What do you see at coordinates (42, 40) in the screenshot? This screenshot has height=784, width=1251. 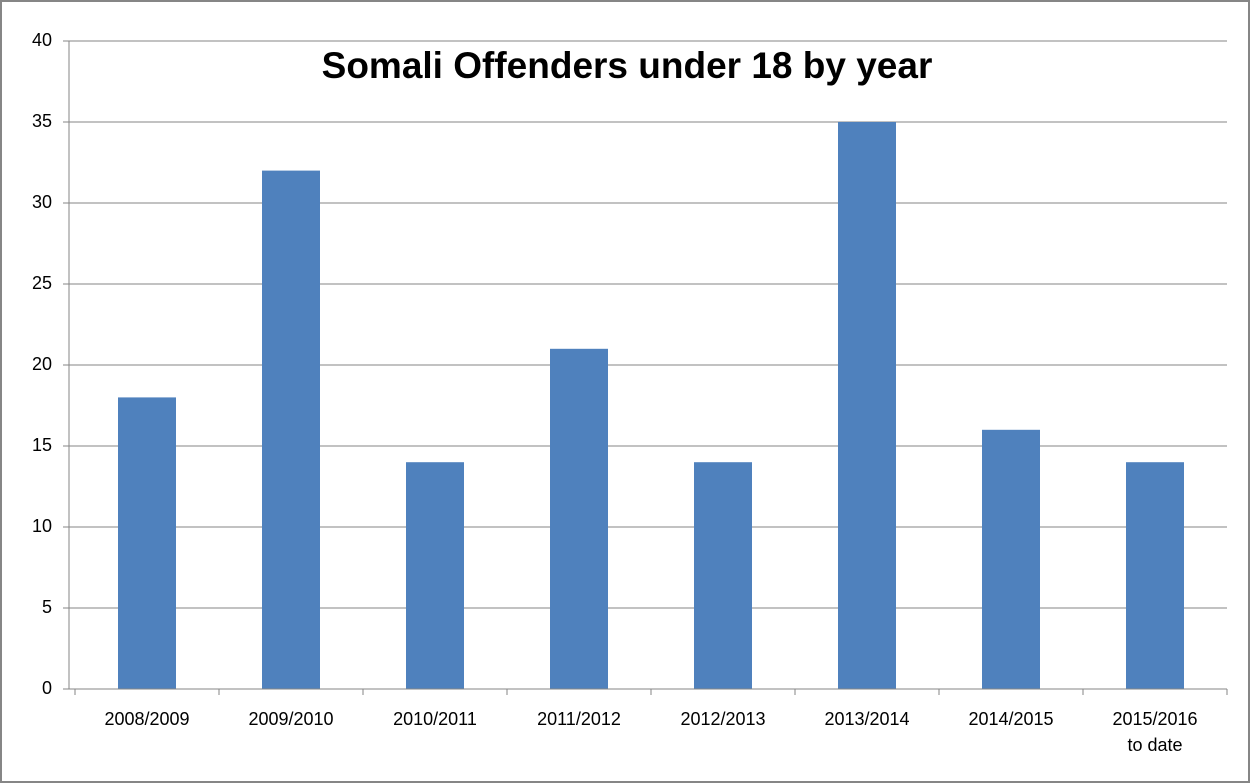 I see `y-tick-label: 40` at bounding box center [42, 40].